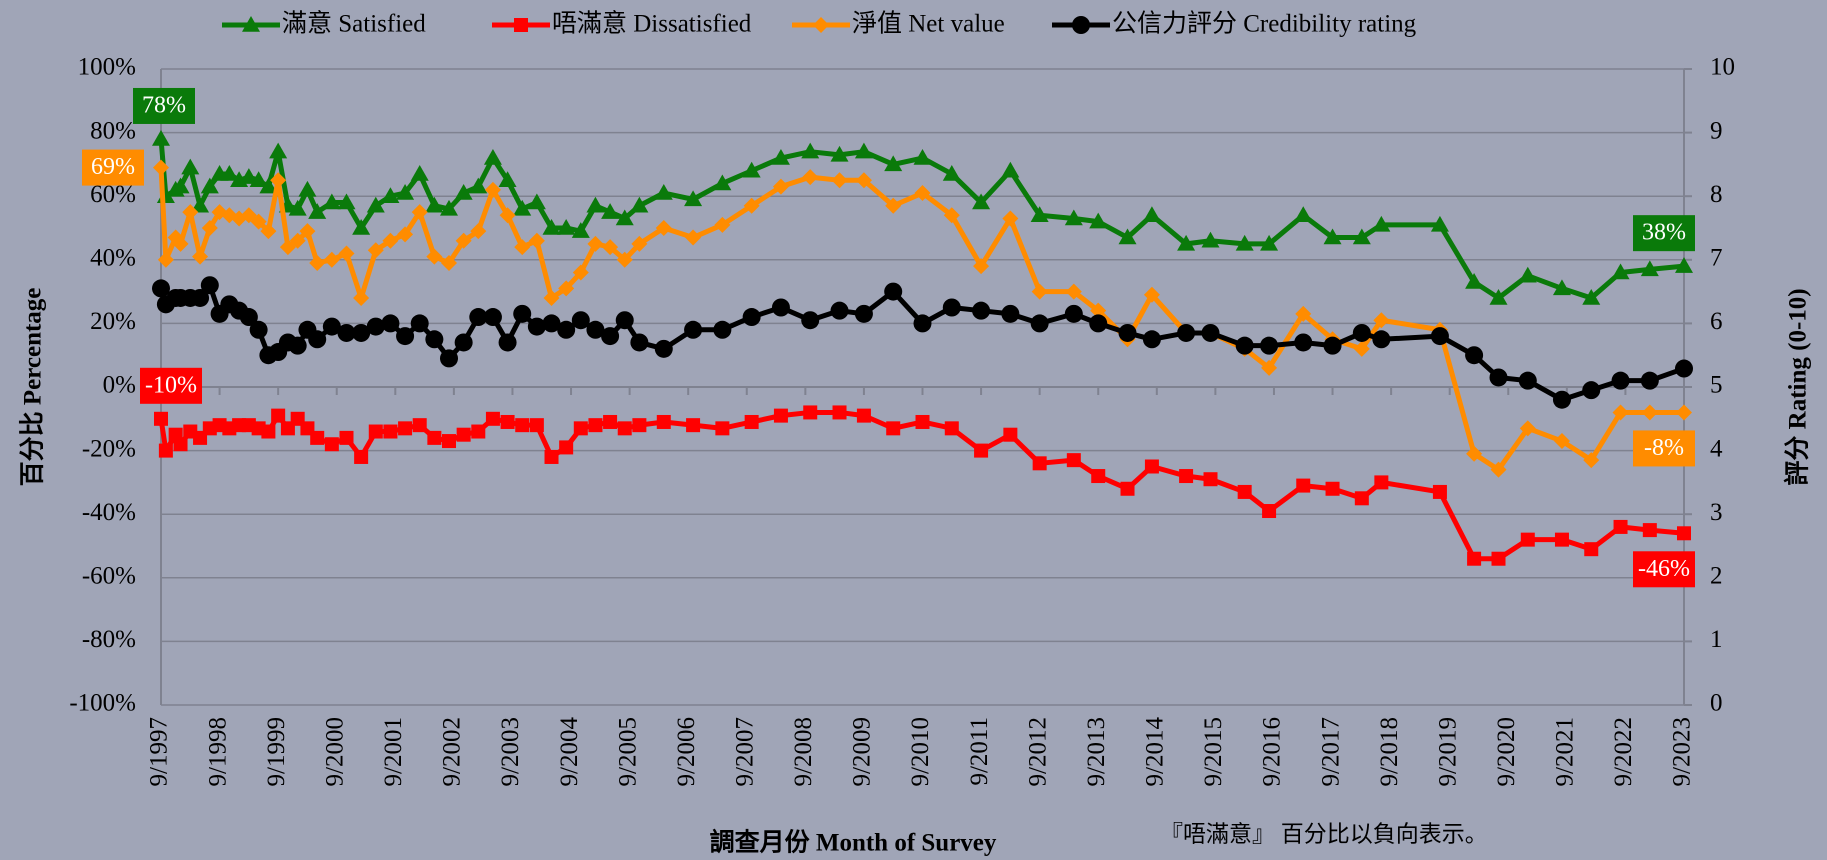 The image size is (1827, 860). I want to click on x-tick-label: 9/2015, so click(1213, 751).